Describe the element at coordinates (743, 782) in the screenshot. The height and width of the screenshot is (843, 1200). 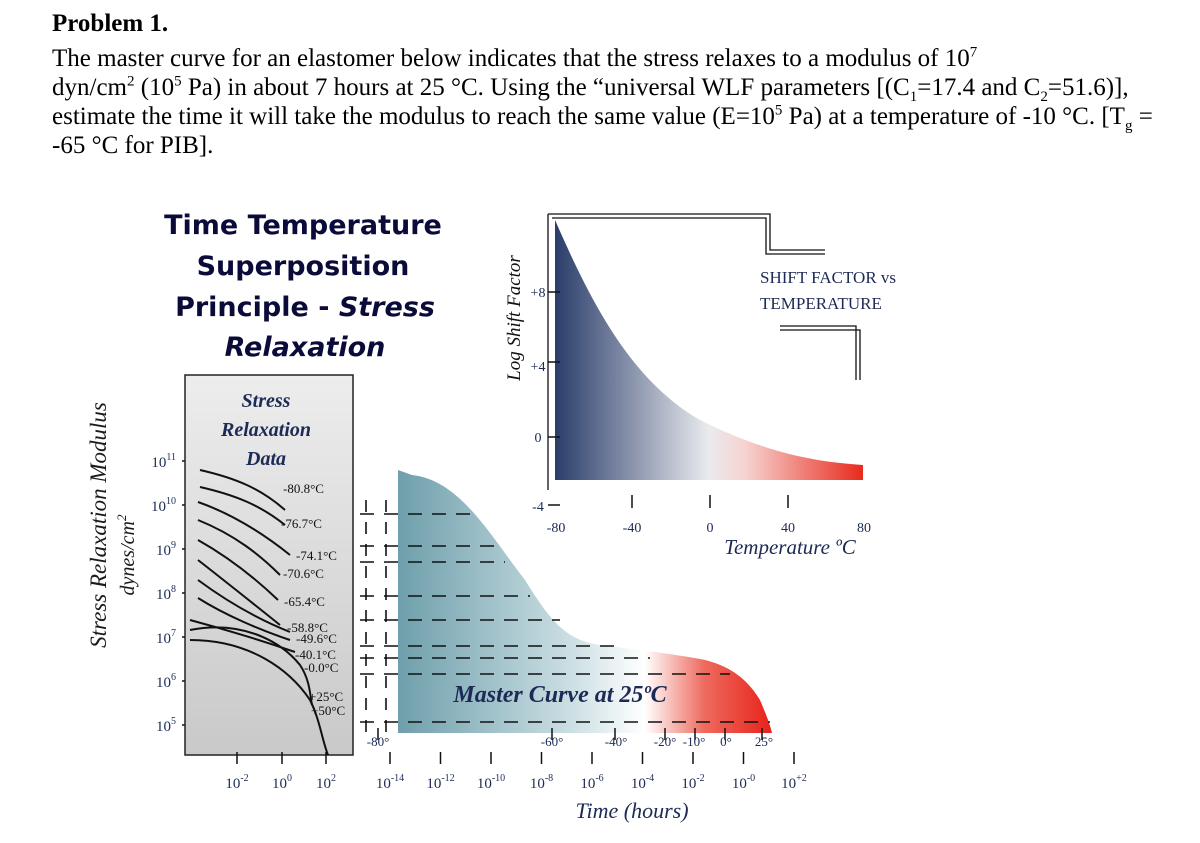
I see `x-tick-label: 10⁻⁰` at that location.